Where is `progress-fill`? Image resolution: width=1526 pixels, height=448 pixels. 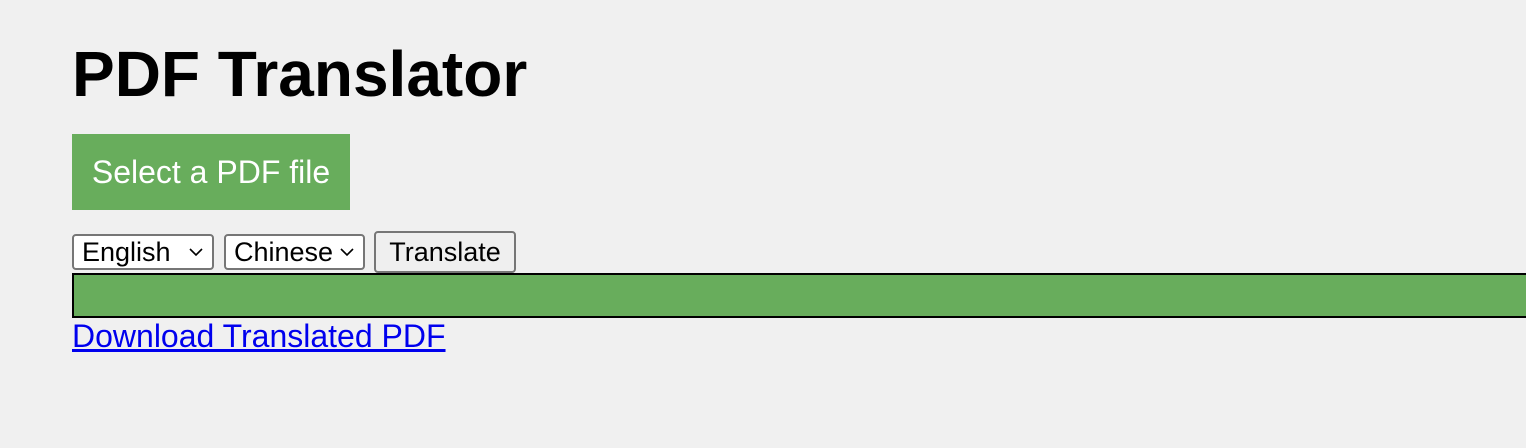 progress-fill is located at coordinates (800, 295).